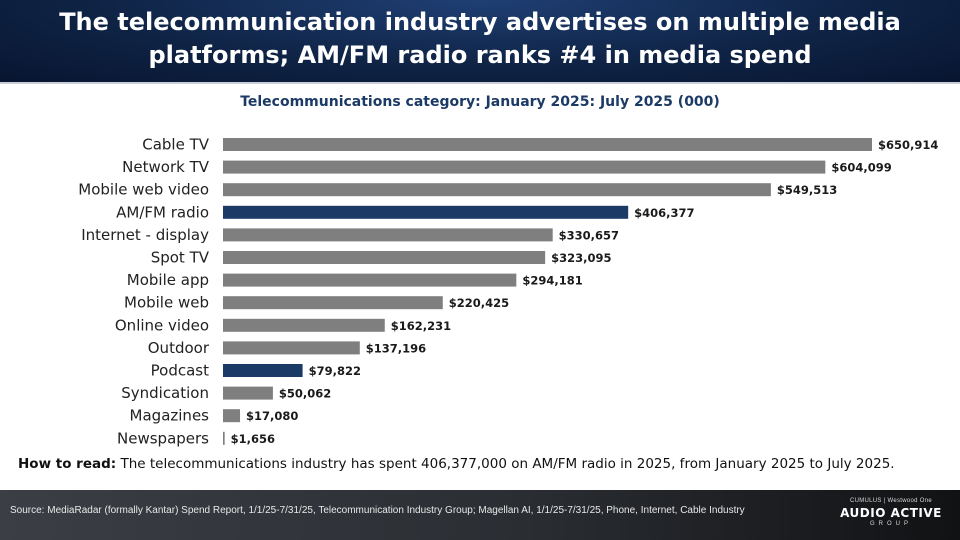 The image size is (960, 540). Describe the element at coordinates (166, 167) in the screenshot. I see `category-label: Network TV` at that location.